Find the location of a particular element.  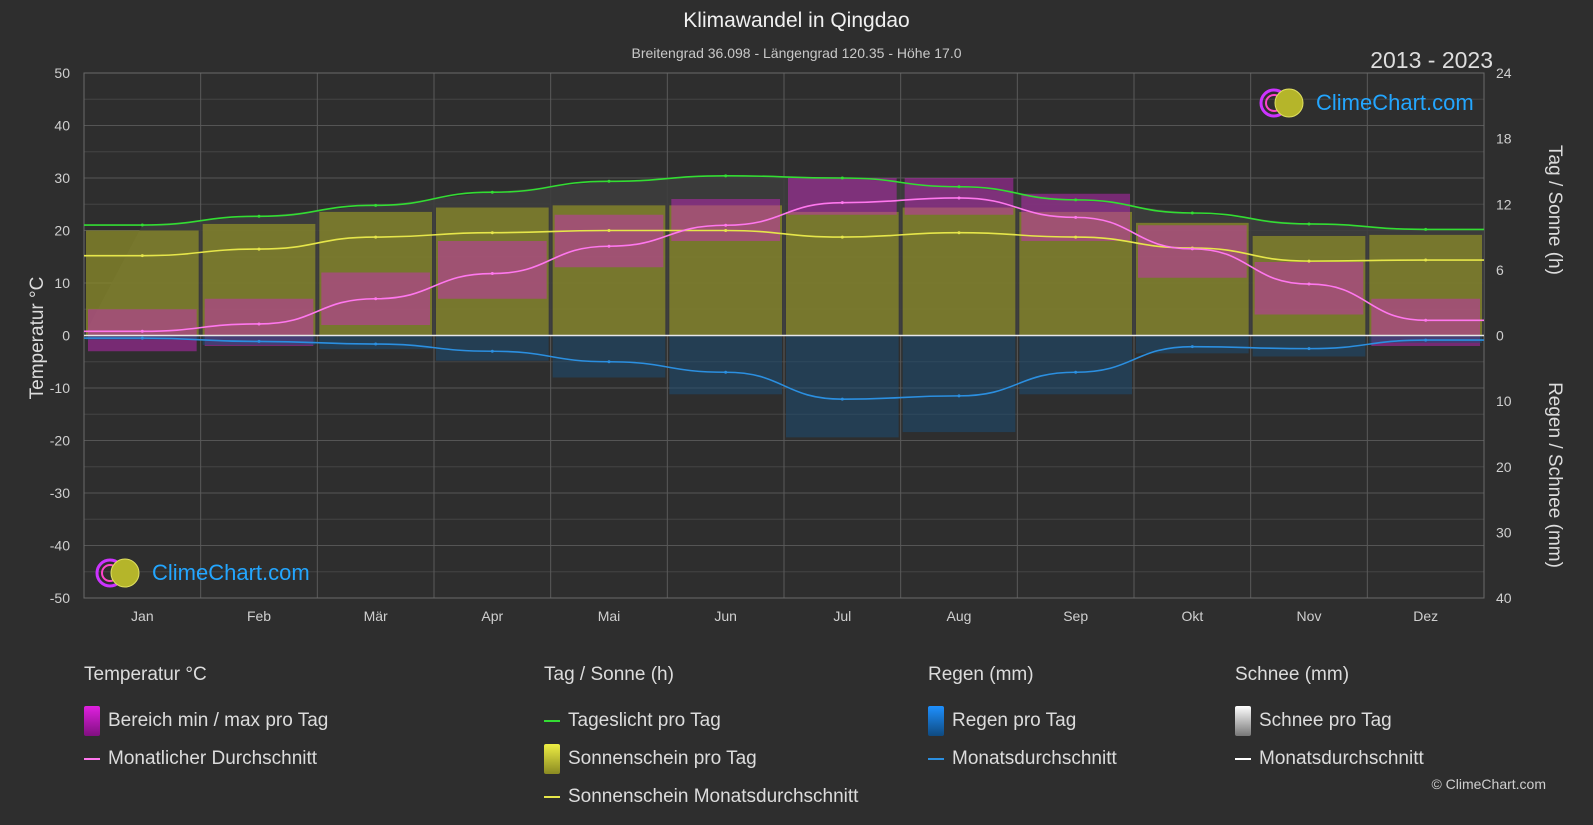

legend-label: Regen pro Tag is located at coordinates (1014, 720).